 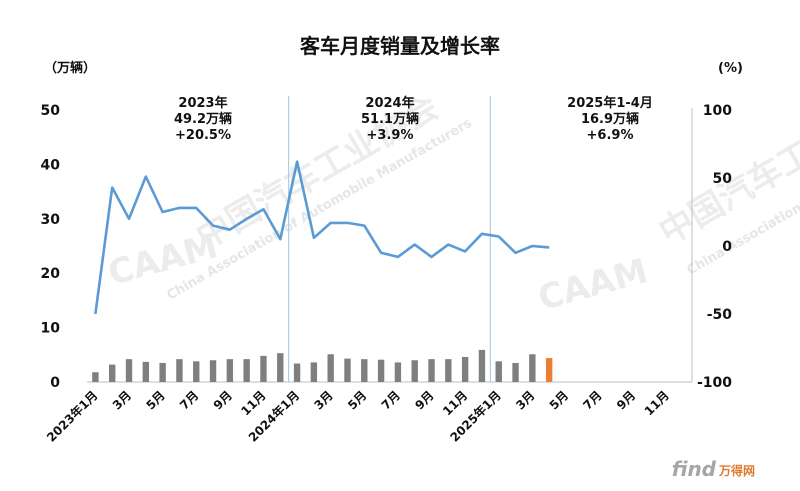 What do you see at coordinates (399, 46) in the screenshot?
I see `chart-title: 客车月度销量及增长率` at bounding box center [399, 46].